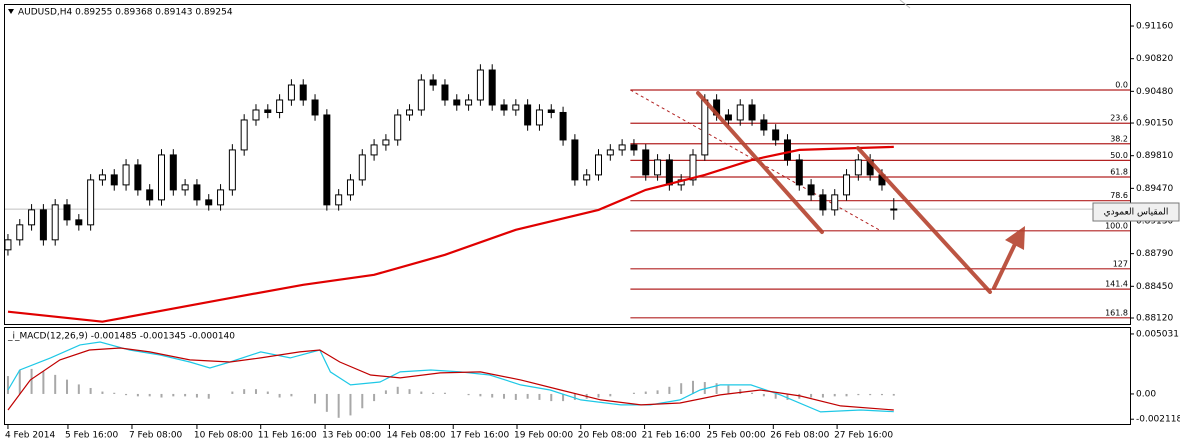 This screenshot has width=1180, height=444. Describe the element at coordinates (1116, 284) in the screenshot. I see `fib-label: 141.4` at that location.